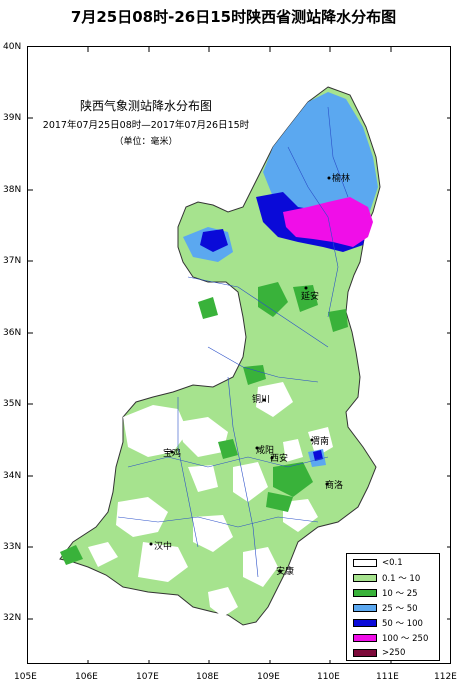 This screenshot has height=700, width=467. I want to click on lon-label: 112E, so click(445, 677).